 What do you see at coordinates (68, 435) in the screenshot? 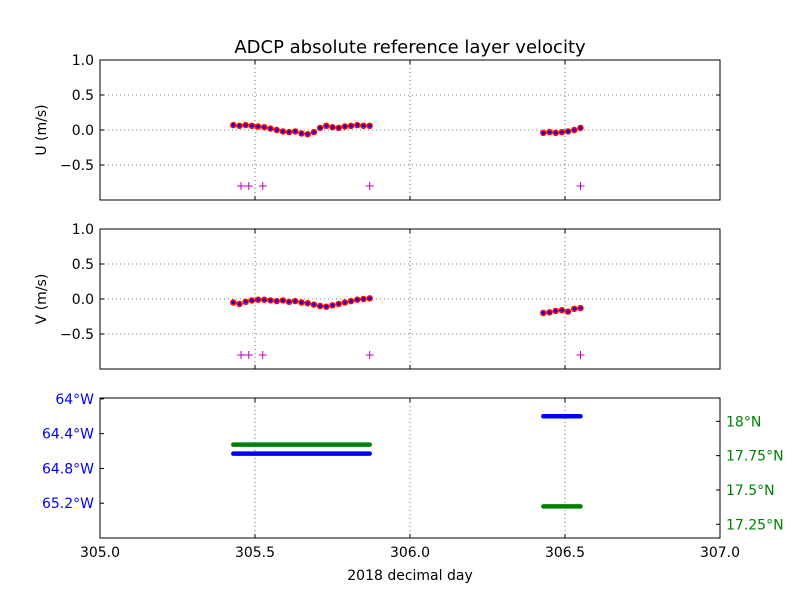
I see `longitude-tick-label: 64.4°W` at bounding box center [68, 435].